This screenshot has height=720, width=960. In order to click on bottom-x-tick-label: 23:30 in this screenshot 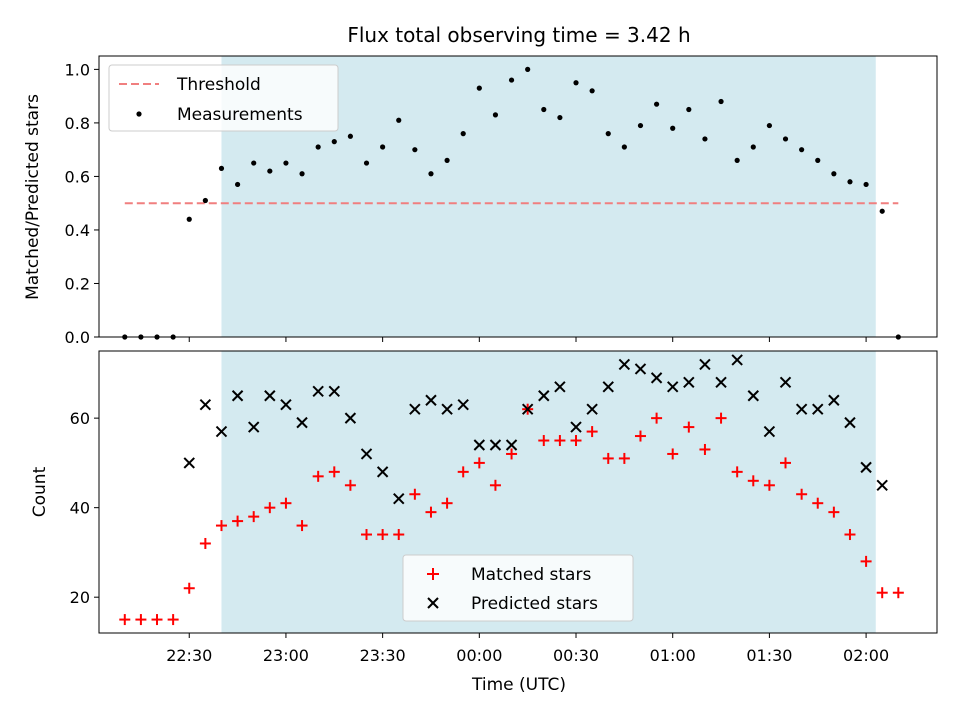, I will do `click(383, 655)`.